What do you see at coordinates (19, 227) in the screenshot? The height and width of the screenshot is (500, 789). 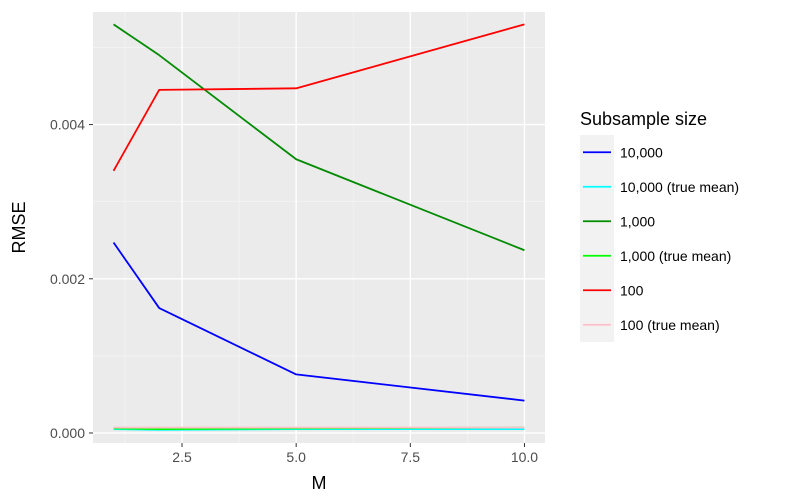 I see `y-axis-title: RMSE` at bounding box center [19, 227].